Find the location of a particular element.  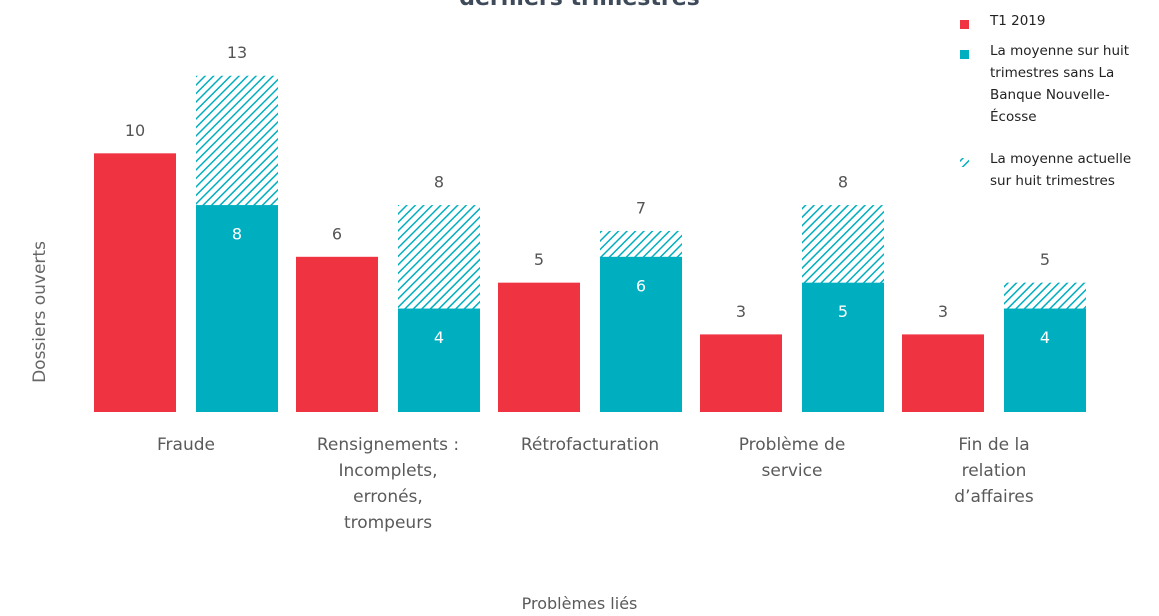

data-label: 13 is located at coordinates (237, 52).